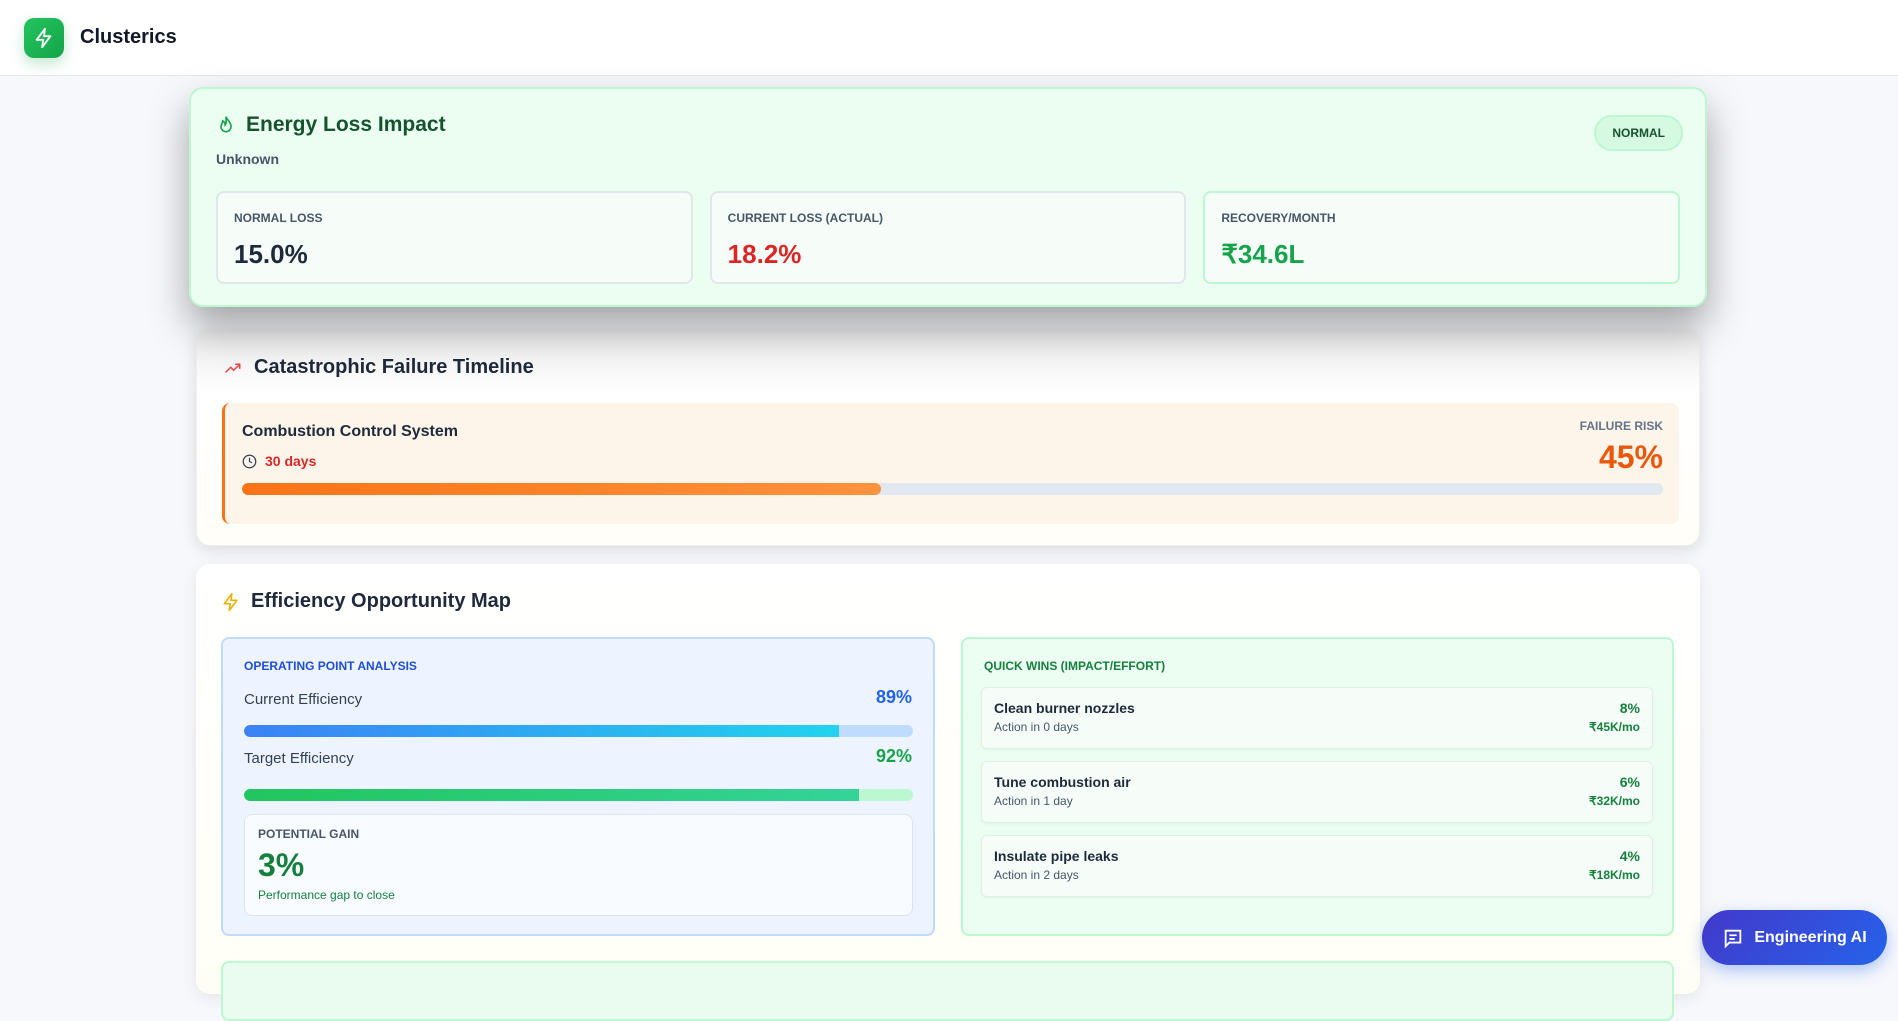 The image size is (1898, 1021). Describe the element at coordinates (947, 991) in the screenshot. I see `next-panel` at that location.